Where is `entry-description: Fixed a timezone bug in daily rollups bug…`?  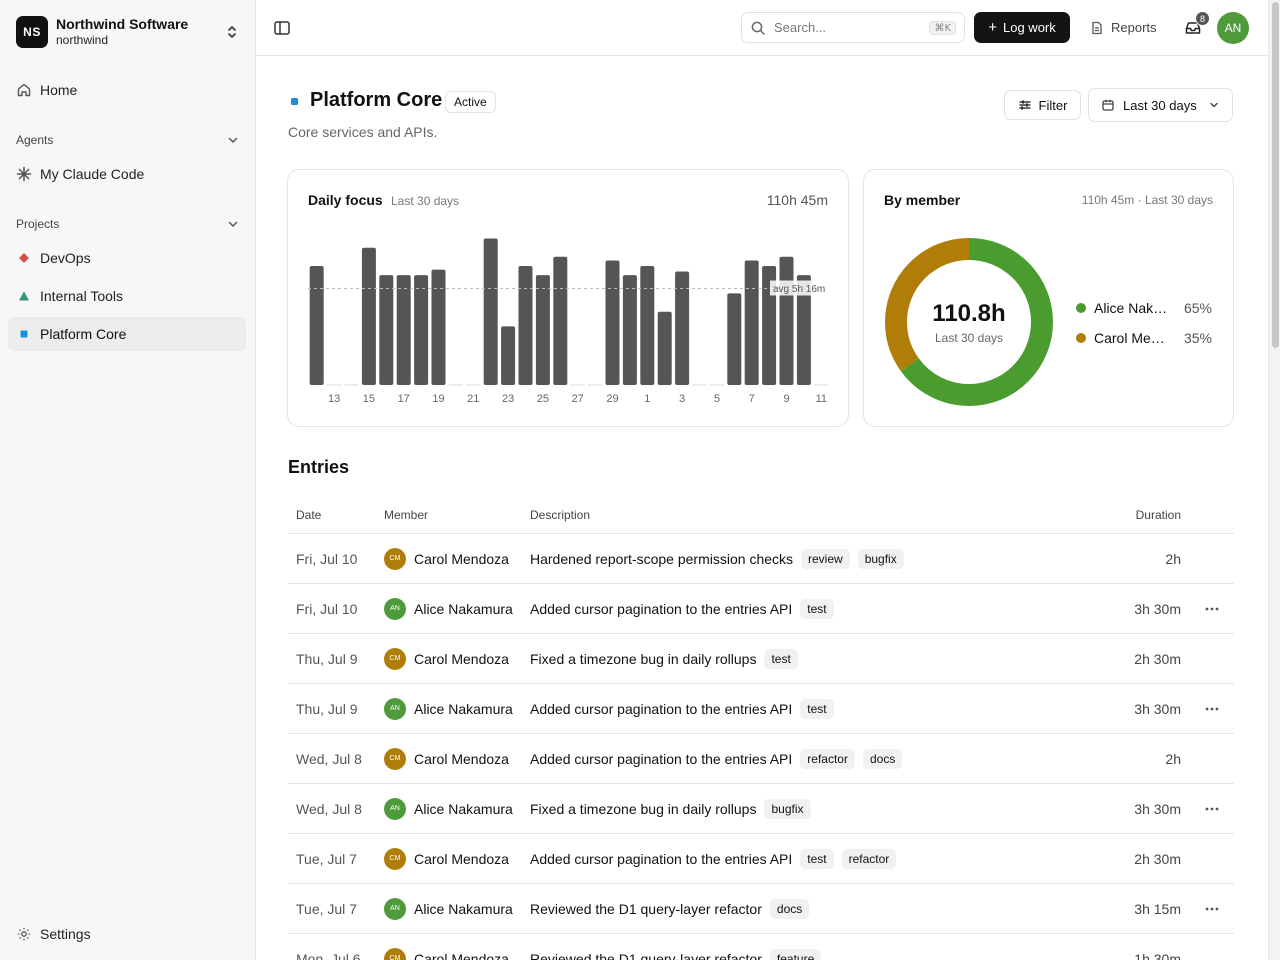
entry-description: Fixed a timezone bug in daily rollups bug… is located at coordinates (809, 808).